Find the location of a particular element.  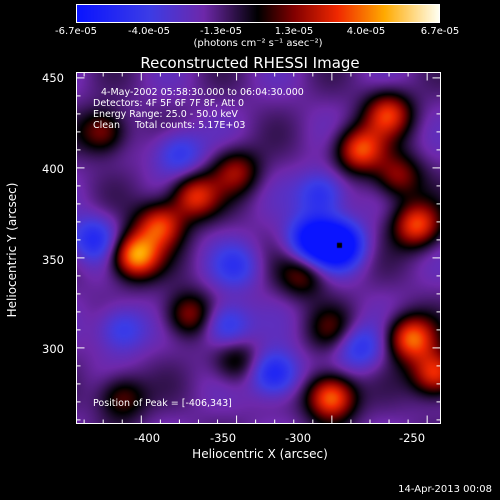

y-tick-label: 350 is located at coordinates (53, 260).